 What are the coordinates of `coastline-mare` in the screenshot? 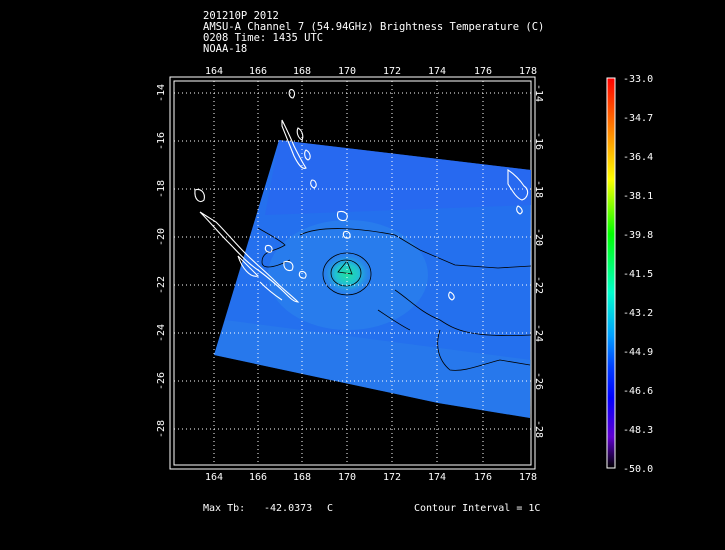 It's located at (302, 274).